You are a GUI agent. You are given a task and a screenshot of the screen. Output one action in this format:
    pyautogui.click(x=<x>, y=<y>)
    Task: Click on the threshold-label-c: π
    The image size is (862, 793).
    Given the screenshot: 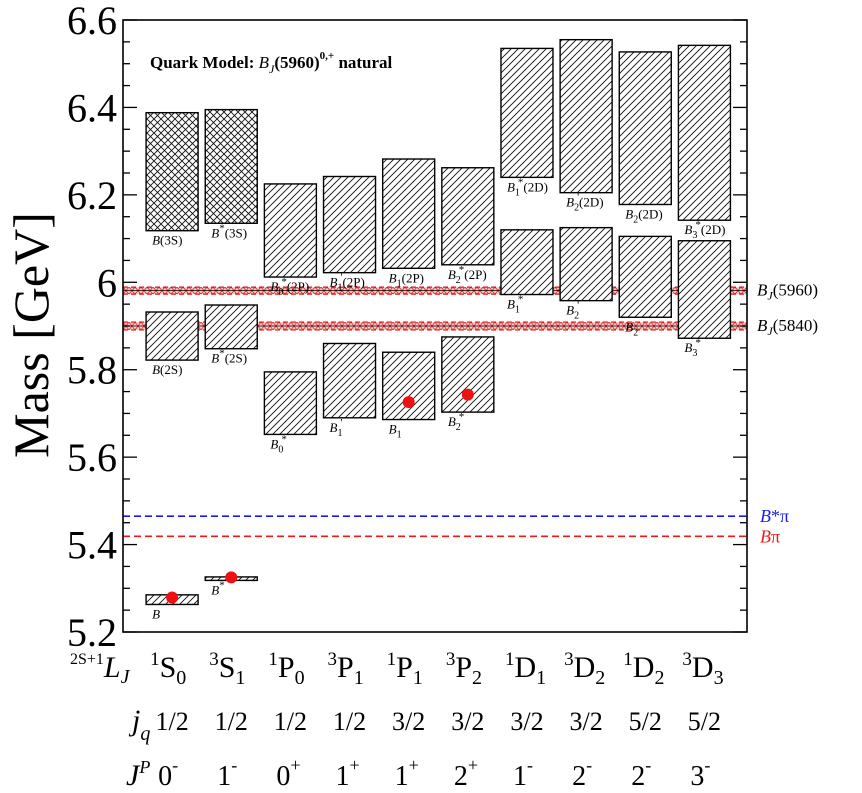 What is the action you would take?
    pyautogui.click(x=784, y=516)
    